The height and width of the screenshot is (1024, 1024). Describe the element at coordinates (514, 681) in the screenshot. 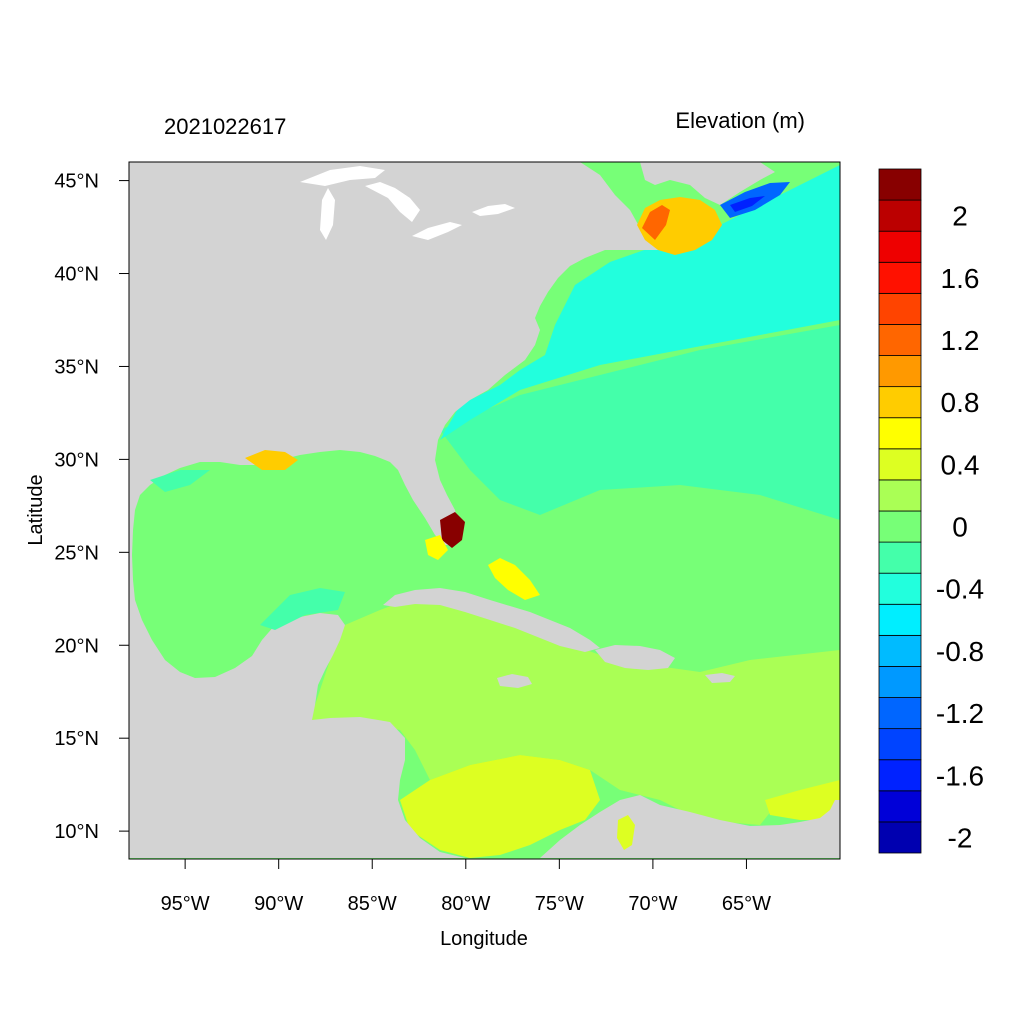

I see `jamaica-island` at that location.